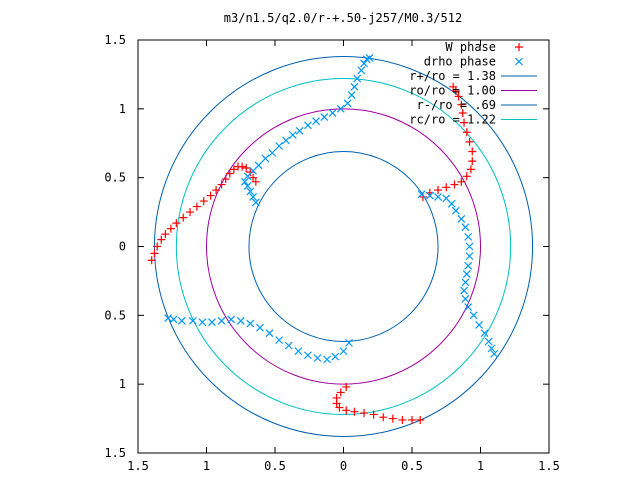 Image resolution: width=640 pixels, height=480 pixels. What do you see at coordinates (519, 61) in the screenshot?
I see `legend-marker-cross` at bounding box center [519, 61].